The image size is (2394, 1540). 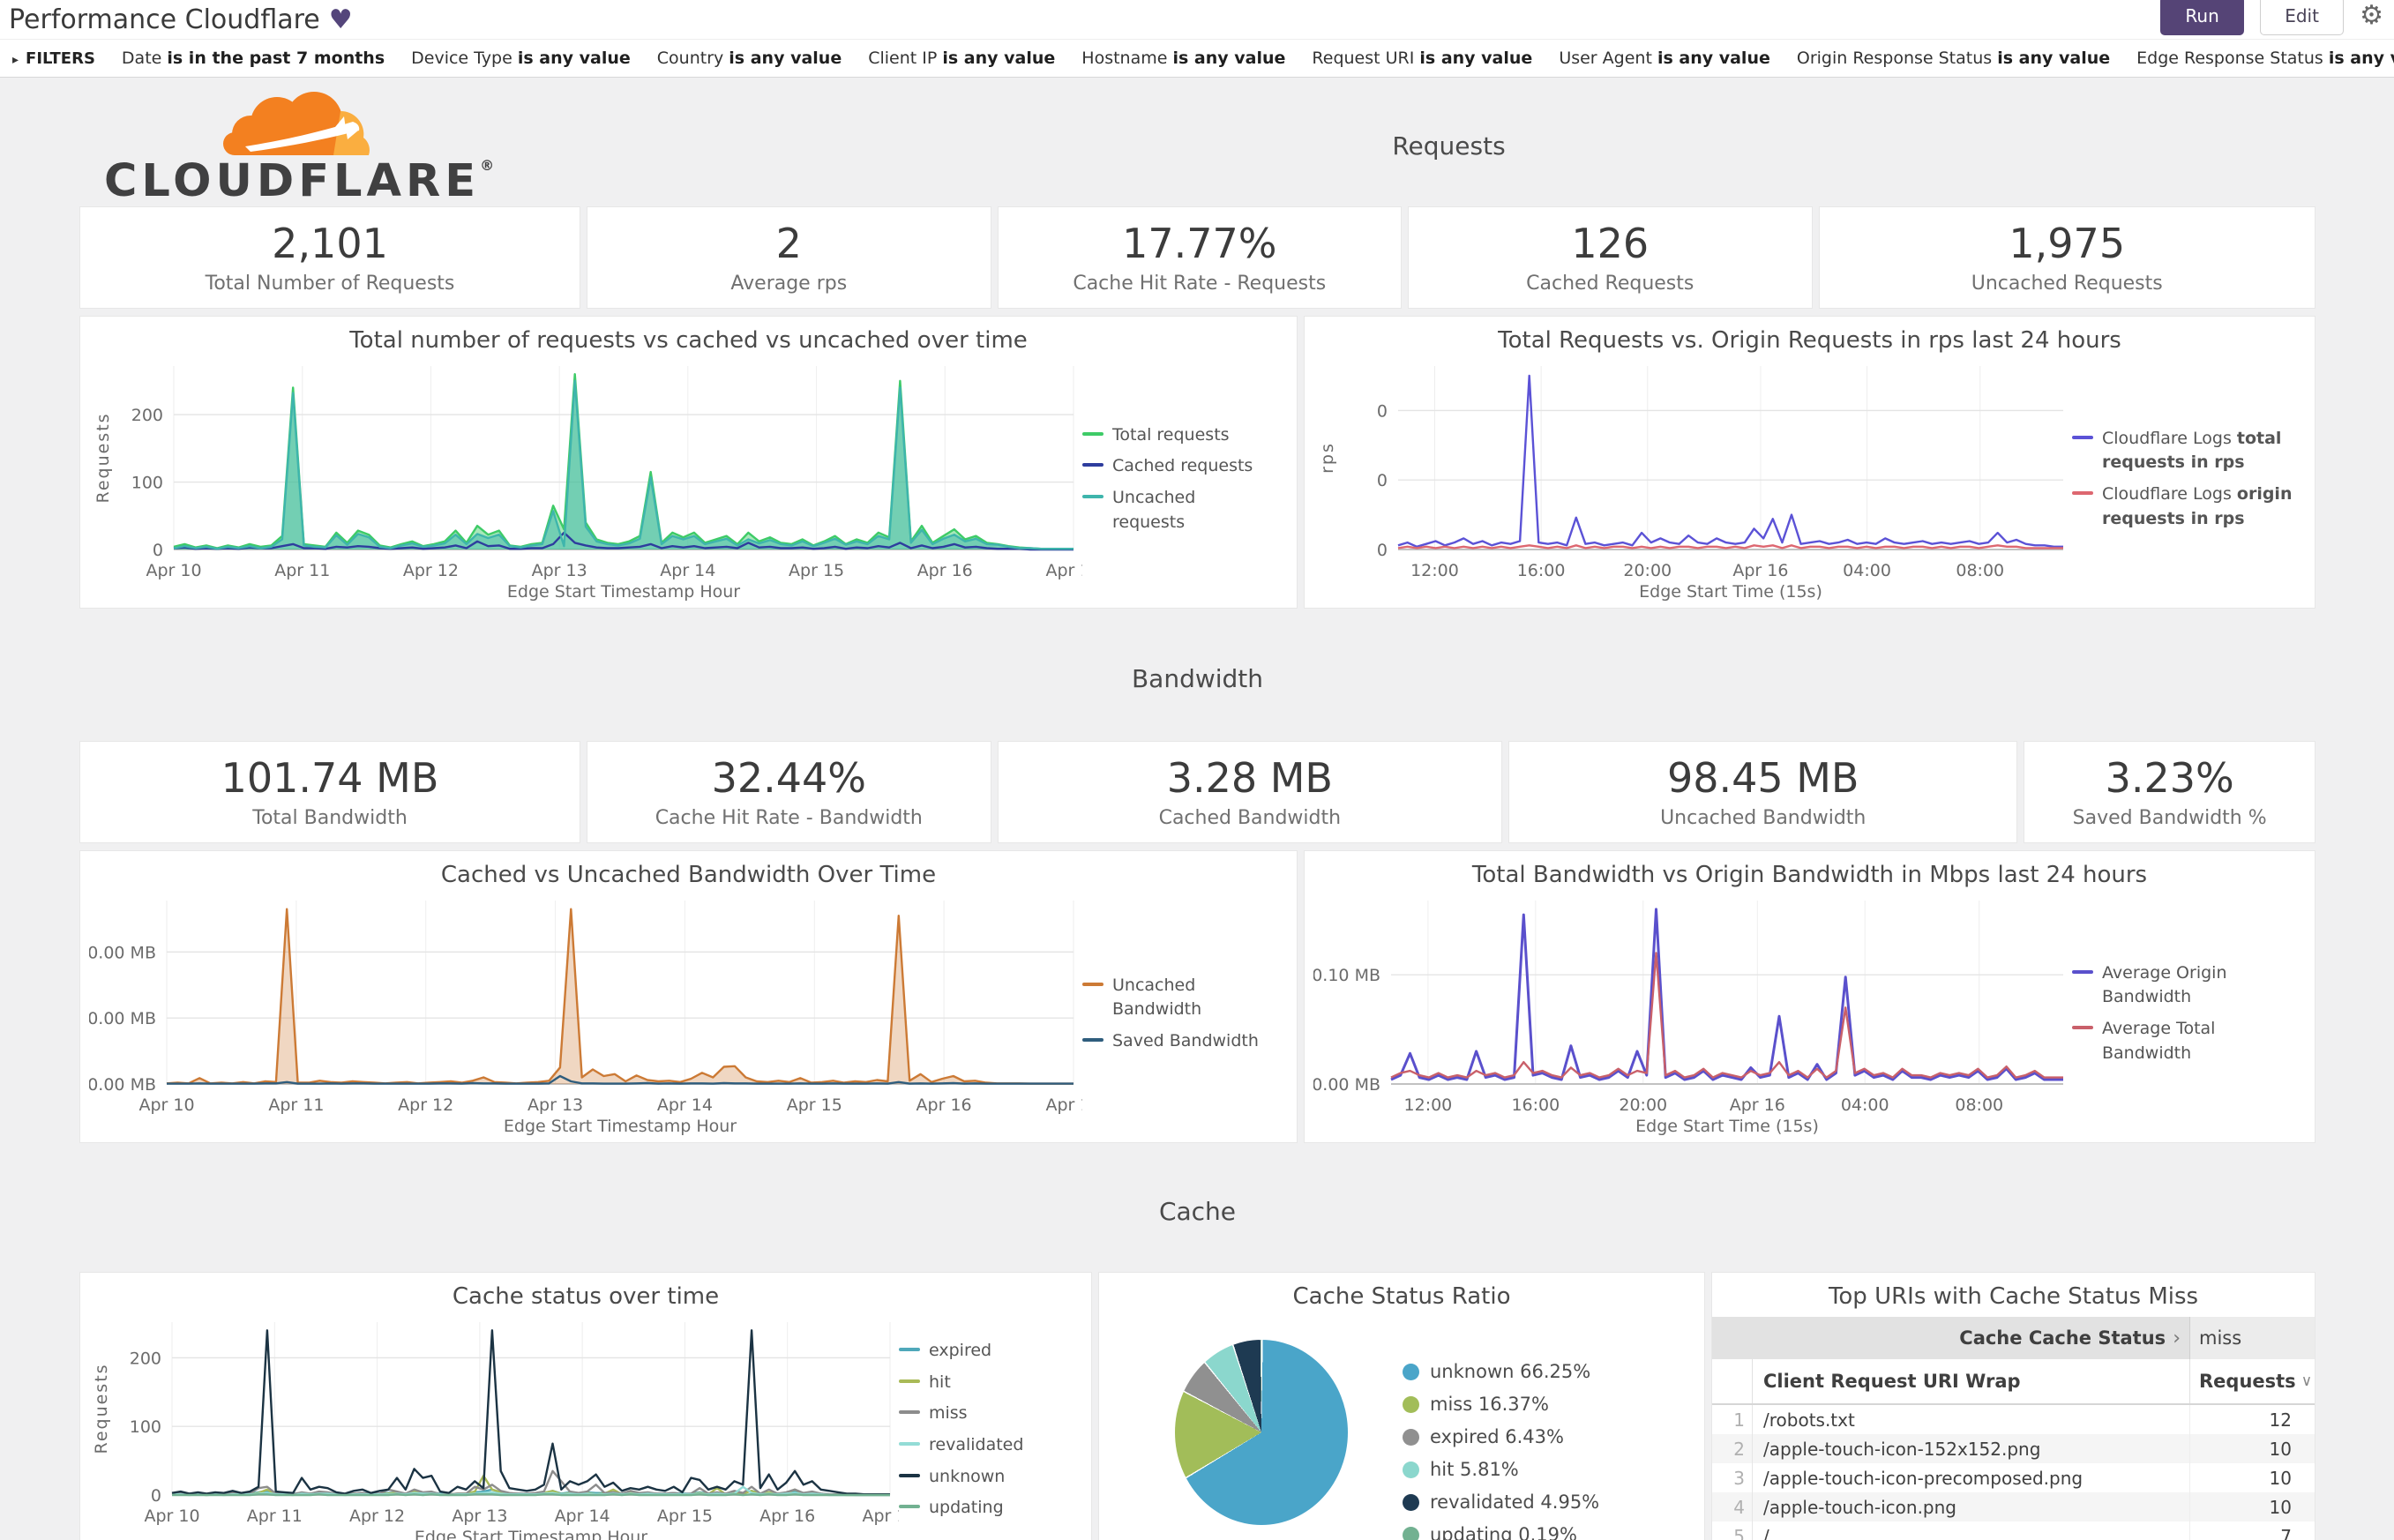 I want to click on filter-item: Origin Response Status is any value, so click(x=1954, y=58).